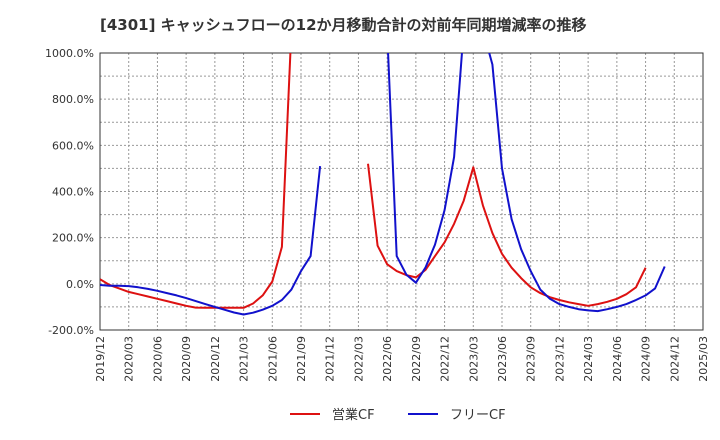 The height and width of the screenshot is (440, 720). I want to click on x-tick-label: 2023/09, so click(531, 359).